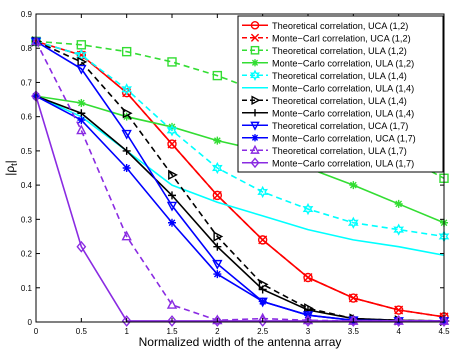 Image resolution: width=451 pixels, height=355 pixels. I want to click on x-tick-label: 0, so click(36, 331).